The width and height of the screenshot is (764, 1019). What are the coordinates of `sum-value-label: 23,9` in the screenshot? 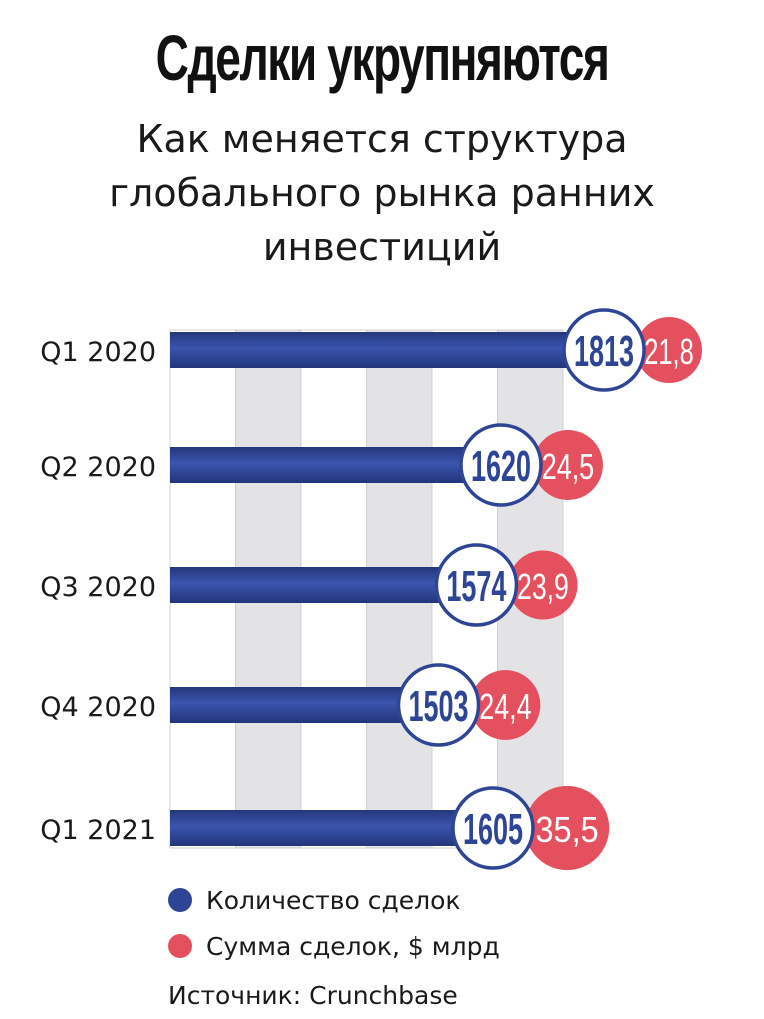 It's located at (543, 586).